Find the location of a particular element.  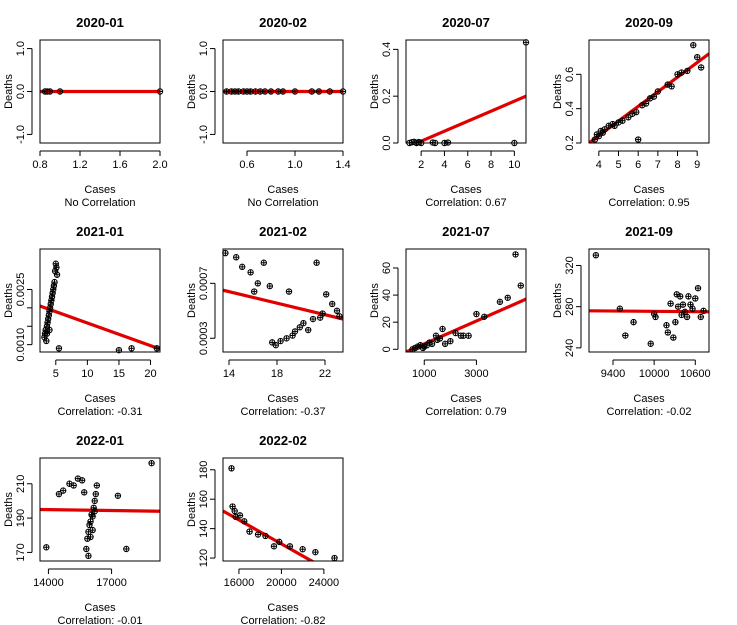

x-tick-label: 18 is located at coordinates (277, 374).